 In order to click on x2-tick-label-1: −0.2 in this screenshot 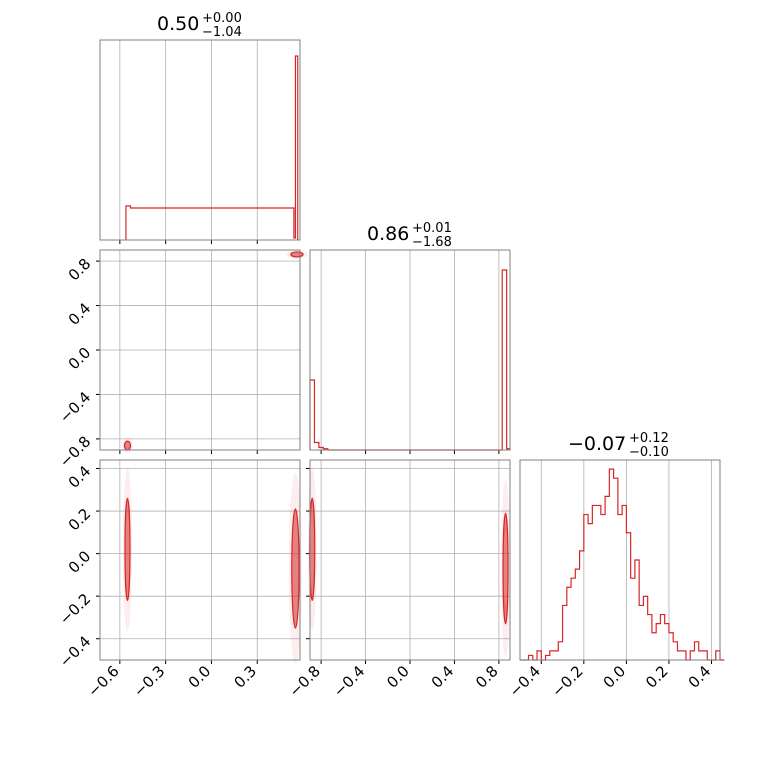, I will do `click(567, 681)`.